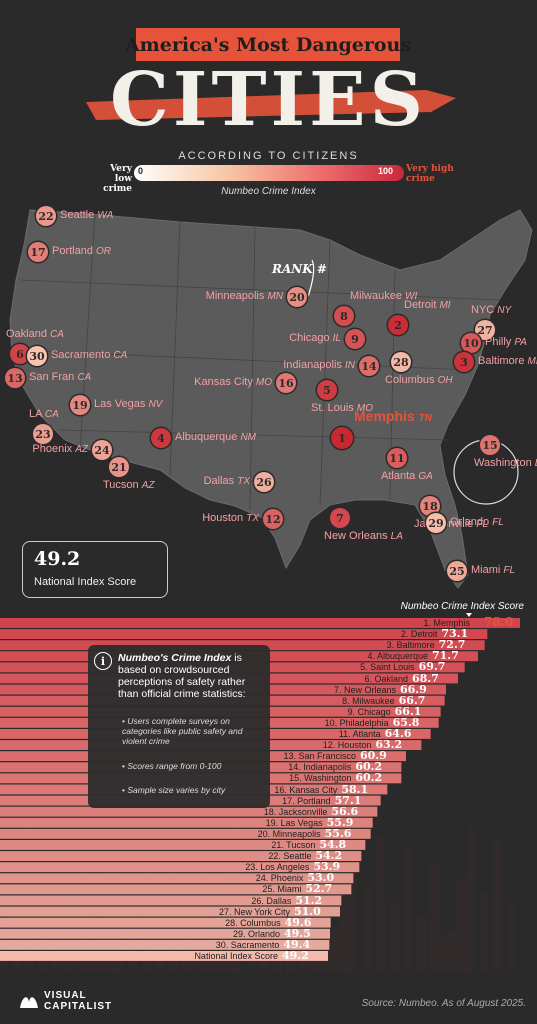  Describe the element at coordinates (342, 408) in the screenshot. I see `city-label: St. Louis MO` at that location.